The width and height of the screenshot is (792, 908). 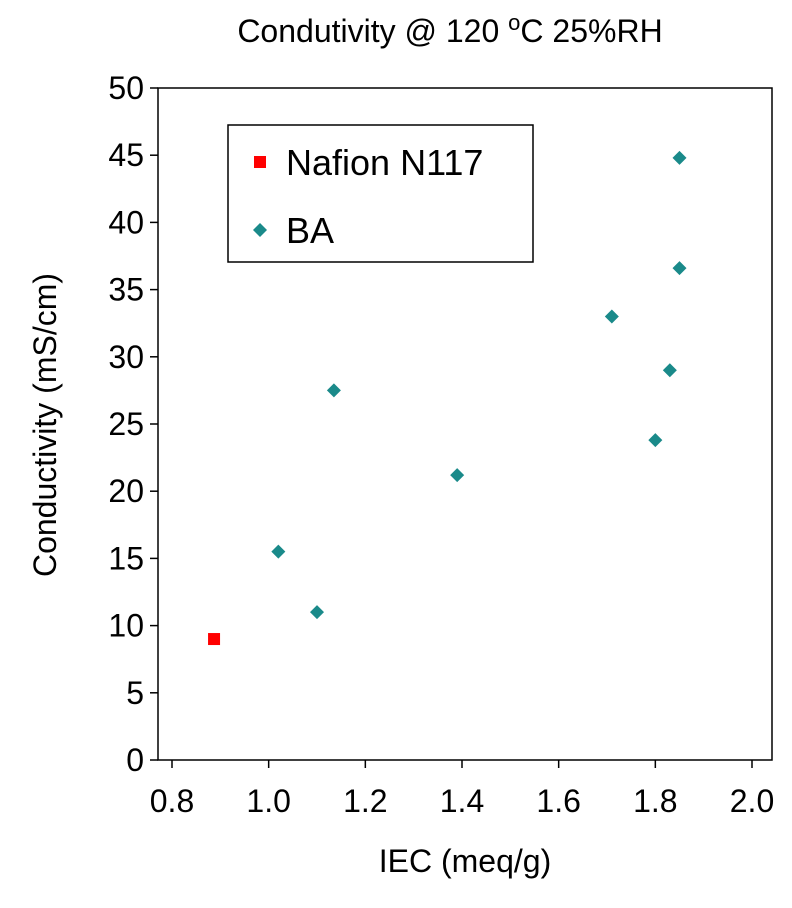 What do you see at coordinates (465, 861) in the screenshot?
I see `x-axis-title: IEC (meq/g)` at bounding box center [465, 861].